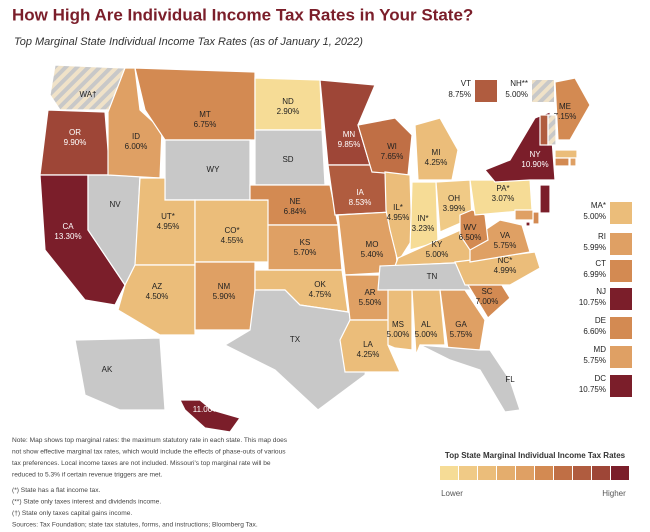 This screenshot has height=532, width=650. What do you see at coordinates (136, 146) in the screenshot?
I see `state-rate: 6.00%` at bounding box center [136, 146].